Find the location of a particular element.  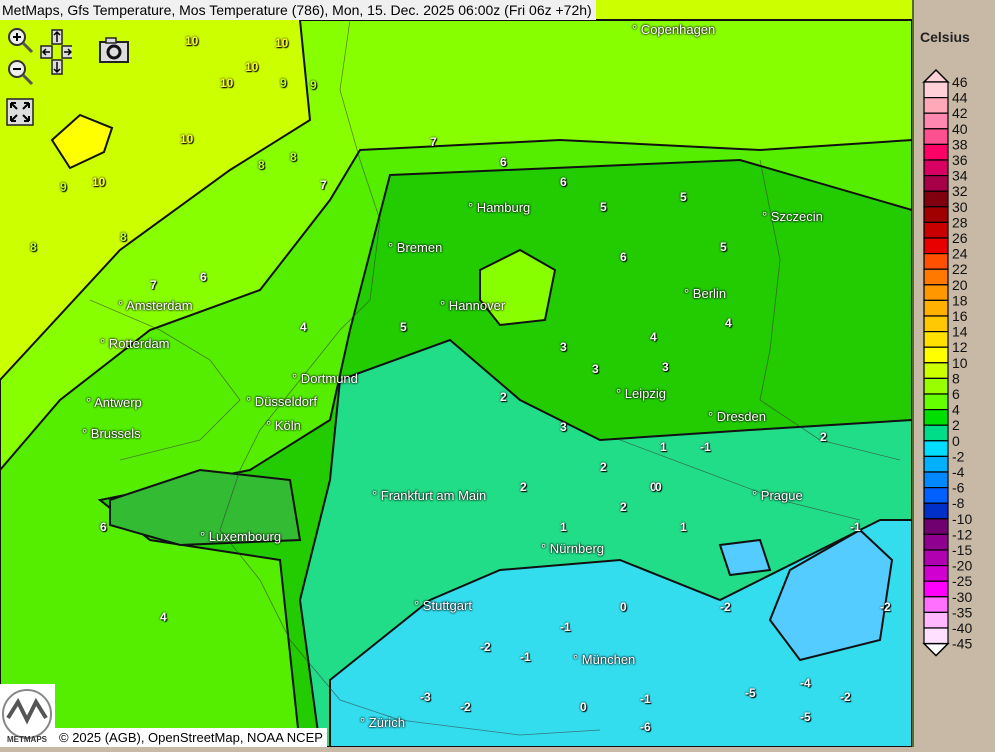

legend-label: -35 is located at coordinates (962, 612).